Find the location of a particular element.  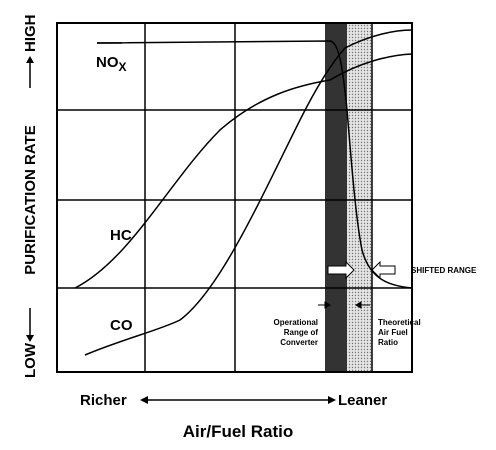

arrow-operational is located at coordinates (324, 305).